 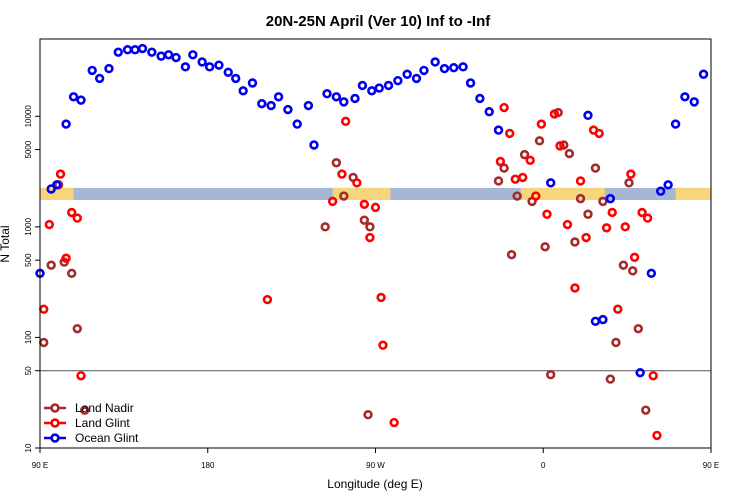 What do you see at coordinates (28, 260) in the screenshot?
I see `y-tick-label: 500` at bounding box center [28, 260].